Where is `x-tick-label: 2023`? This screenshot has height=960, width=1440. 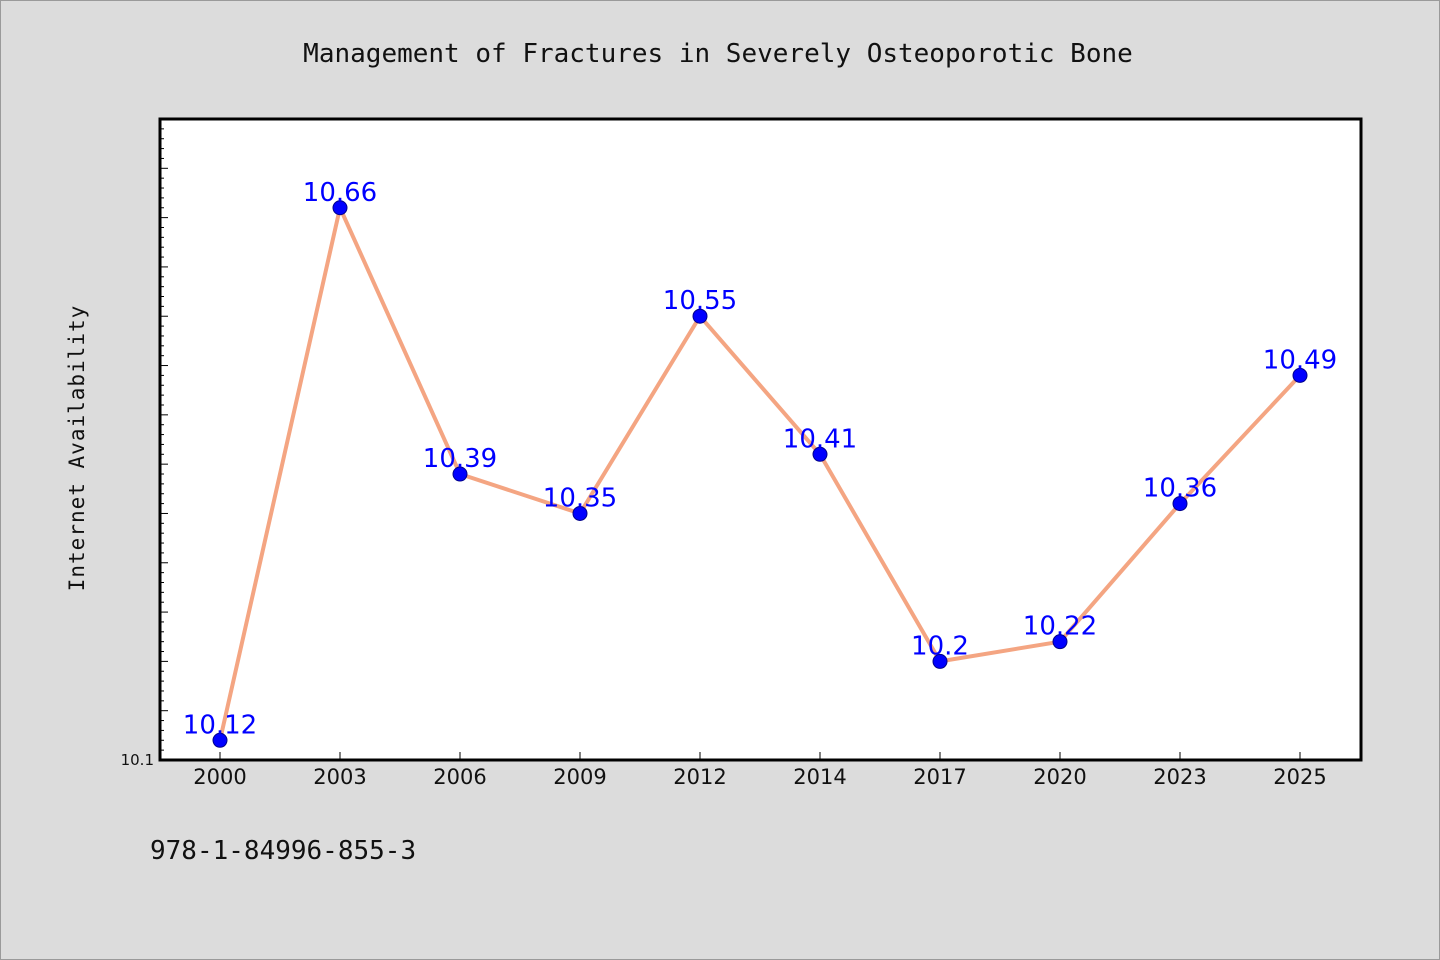 x-tick-label: 2023 is located at coordinates (1179, 777).